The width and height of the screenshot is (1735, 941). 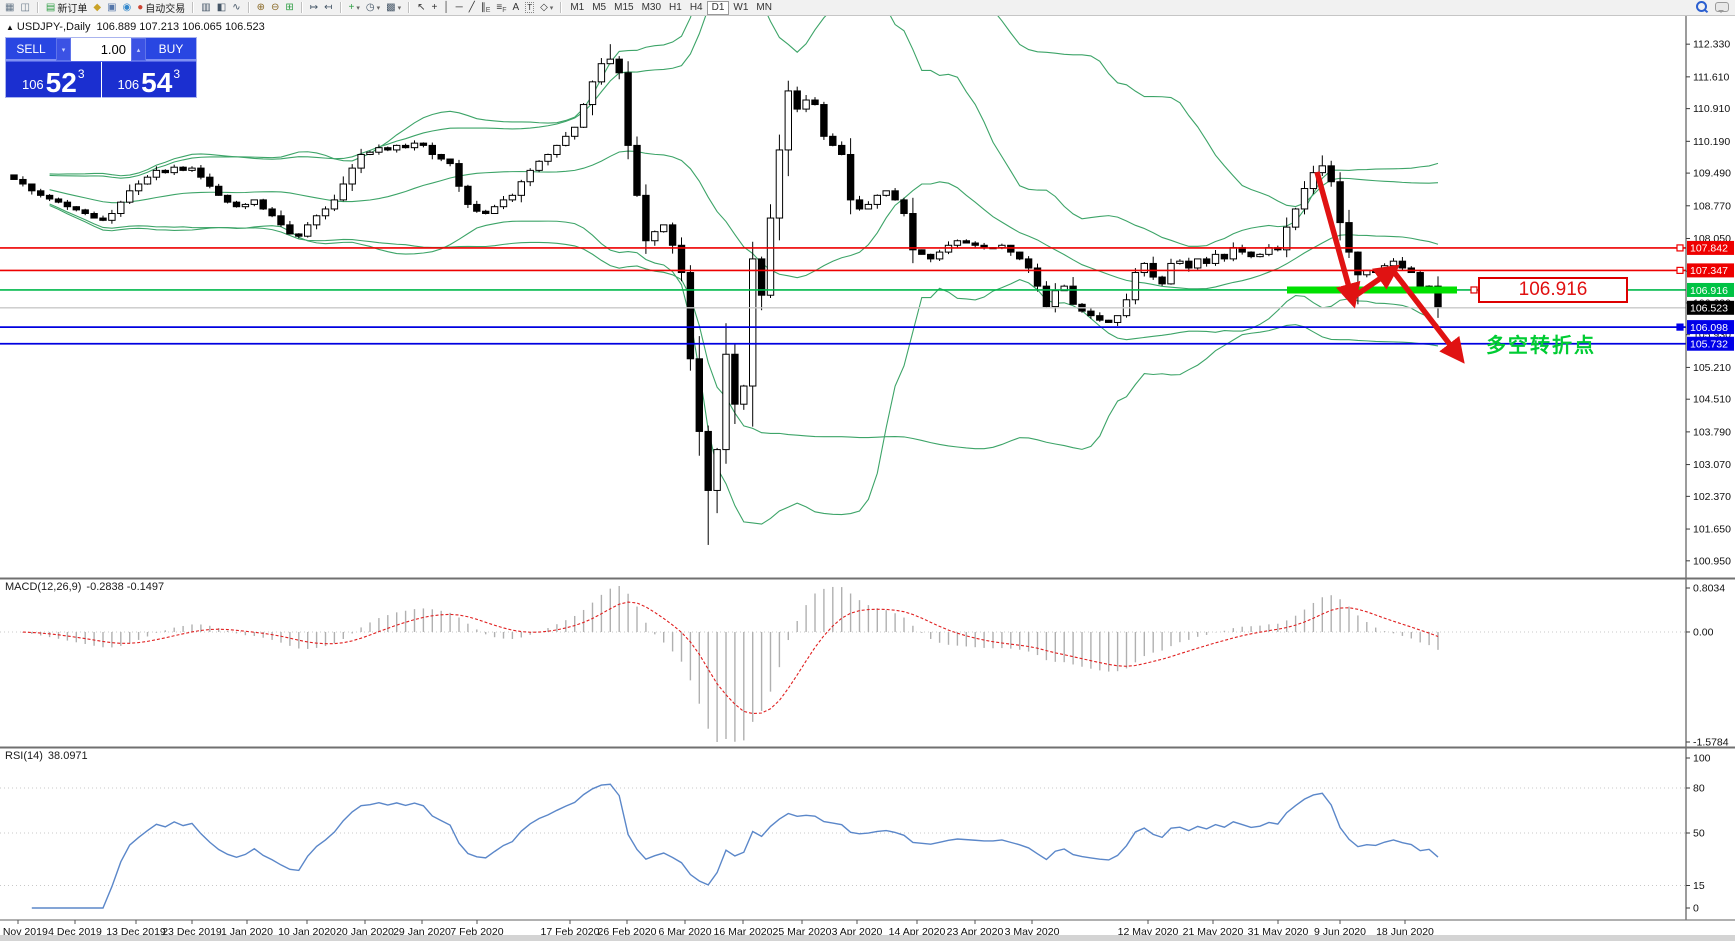 What do you see at coordinates (675, 7) in the screenshot?
I see `tf-h1-button: H1` at bounding box center [675, 7].